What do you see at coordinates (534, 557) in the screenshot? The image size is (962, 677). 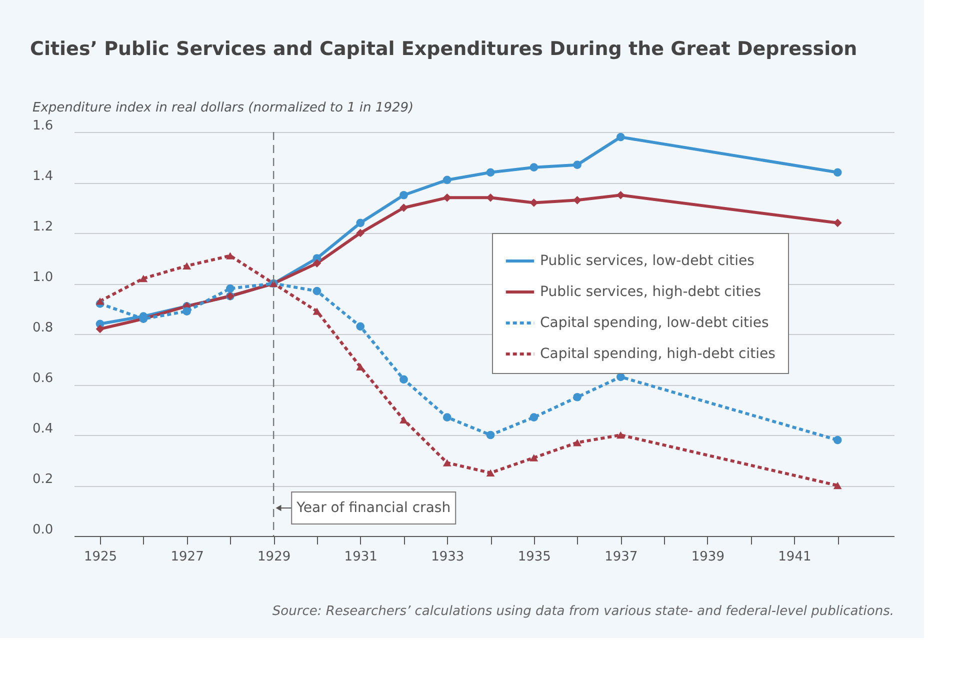 I see `x-tick-label: 1935` at bounding box center [534, 557].